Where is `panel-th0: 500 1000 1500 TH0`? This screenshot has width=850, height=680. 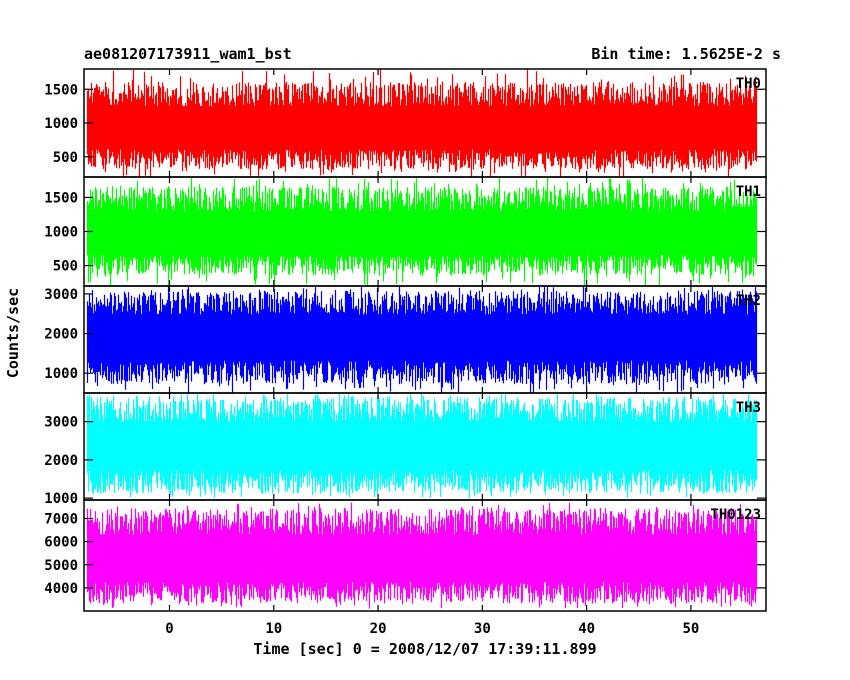
panel-th0: 500 1000 1500 TH0 is located at coordinates (405, 123).